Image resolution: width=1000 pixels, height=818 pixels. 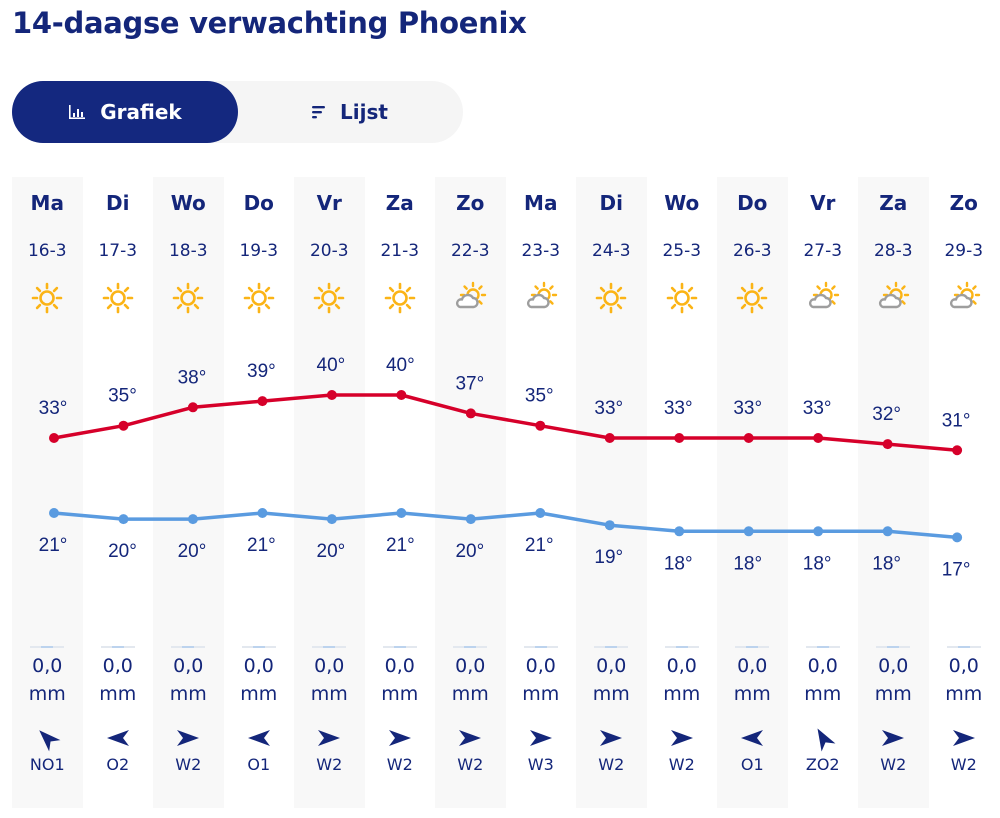 What do you see at coordinates (540, 764) in the screenshot?
I see `wind-label: W3` at bounding box center [540, 764].